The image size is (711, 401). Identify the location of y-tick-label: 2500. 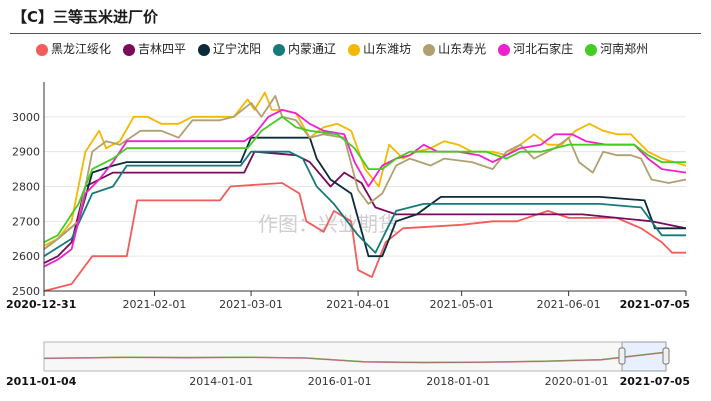
(26, 291).